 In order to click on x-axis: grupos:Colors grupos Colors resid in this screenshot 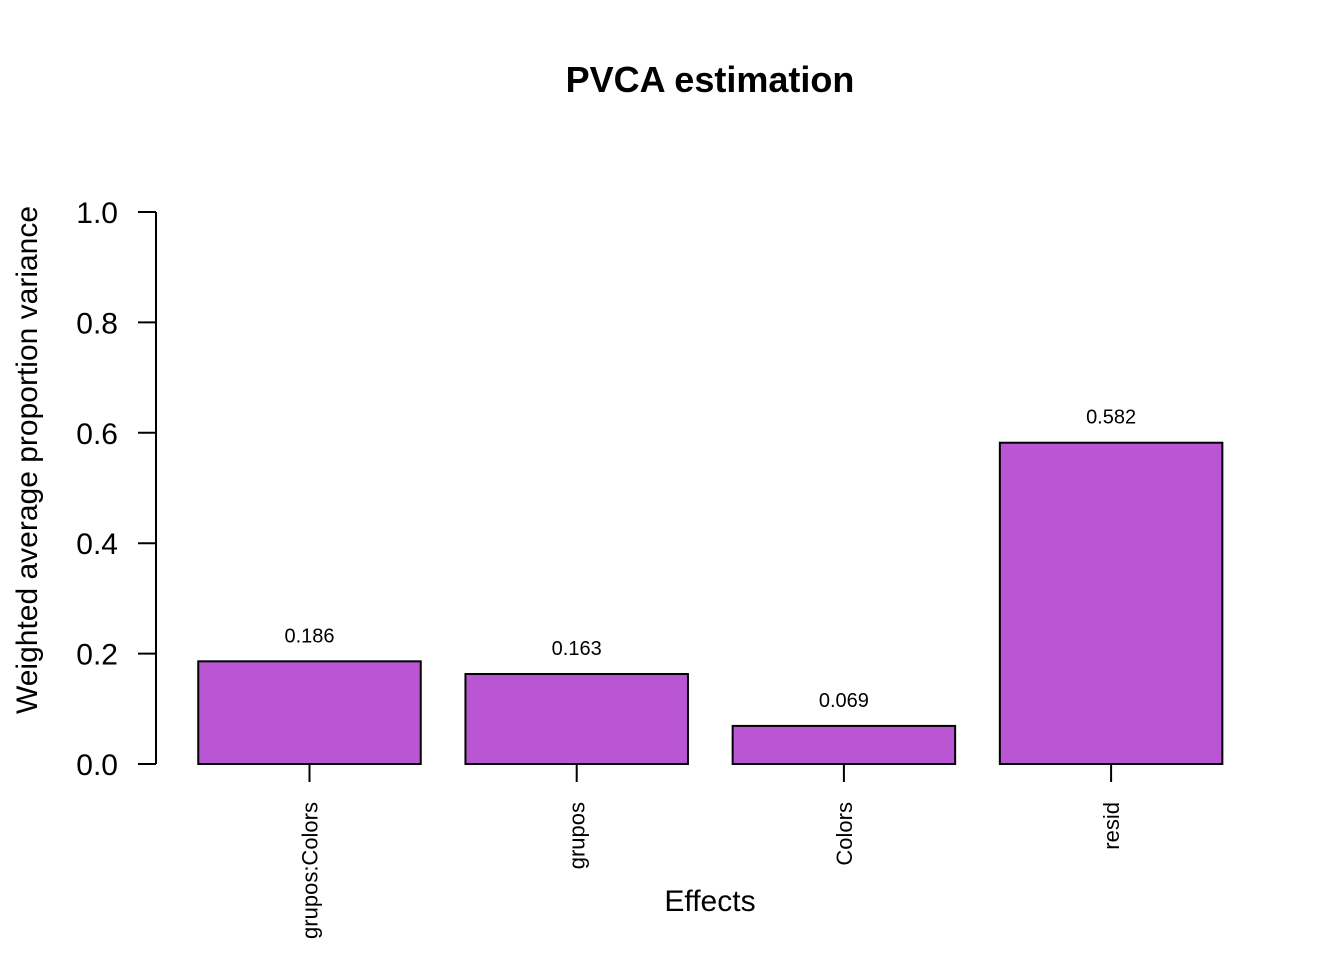, I will do `click(711, 851)`.